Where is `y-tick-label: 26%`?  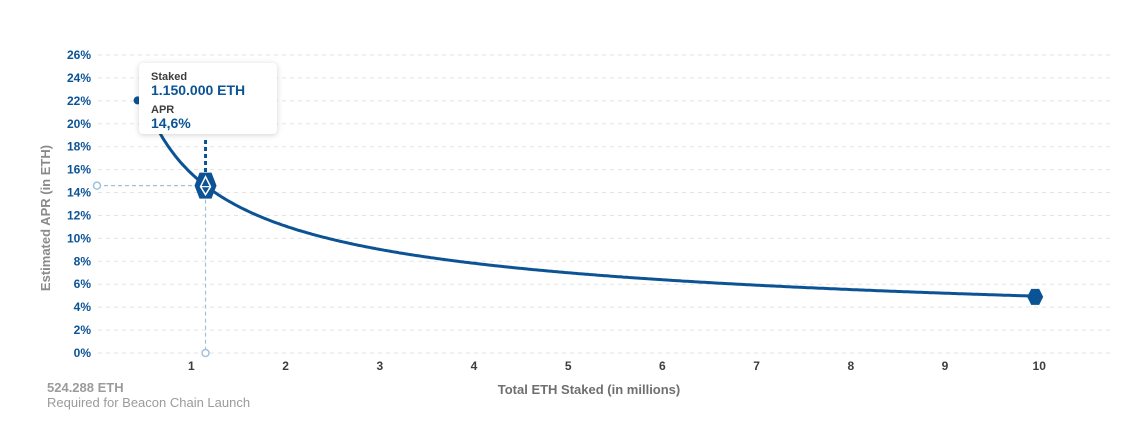
y-tick-label: 26% is located at coordinates (79, 55).